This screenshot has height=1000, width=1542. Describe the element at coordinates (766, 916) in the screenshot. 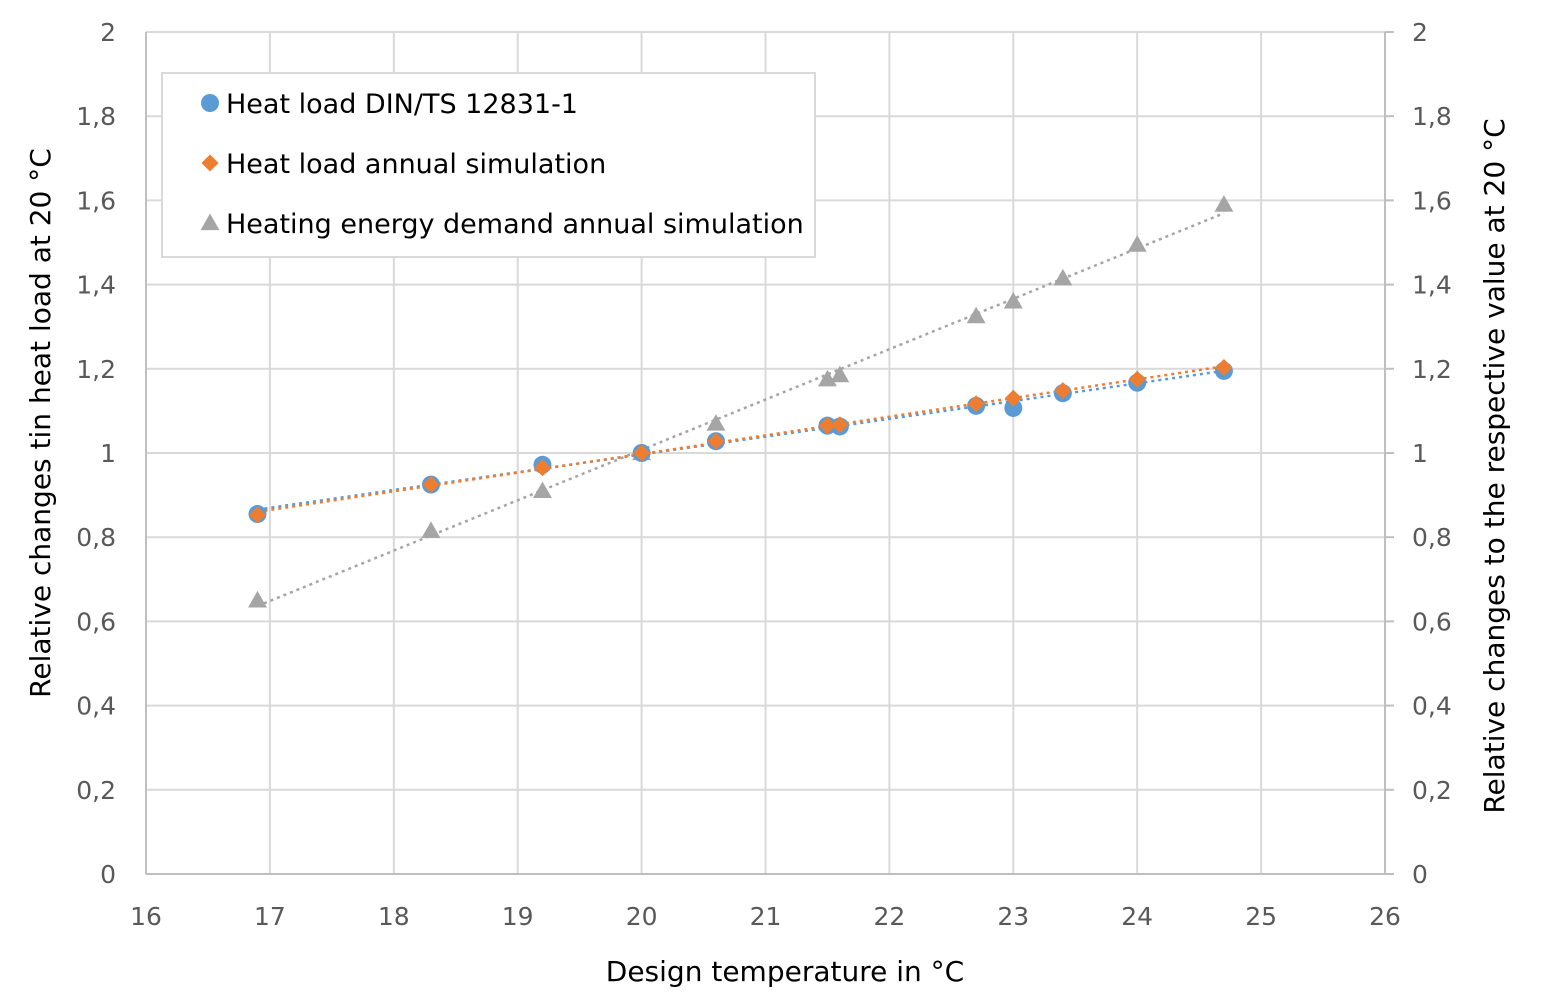

I see `x-tick-label: 21` at that location.